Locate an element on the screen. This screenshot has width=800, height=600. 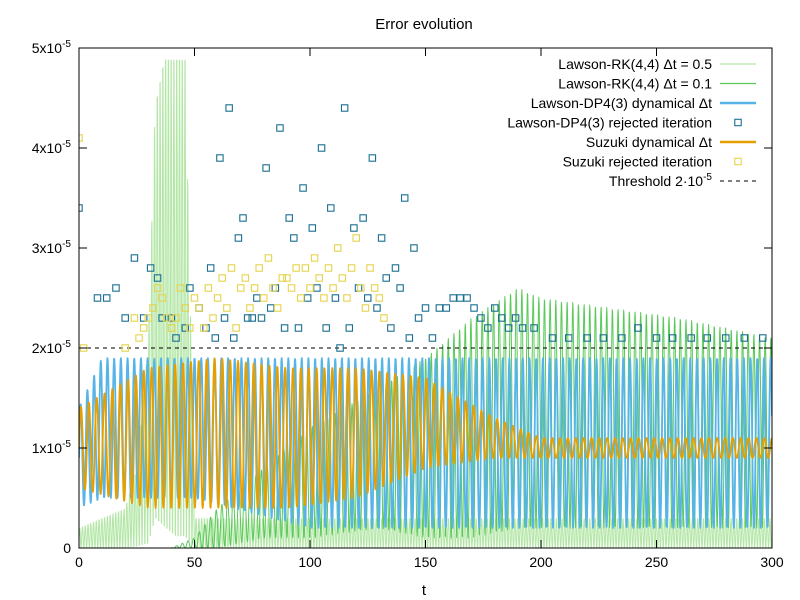
y-tick-label: 5x10⁻⁵ is located at coordinates (52, 47).